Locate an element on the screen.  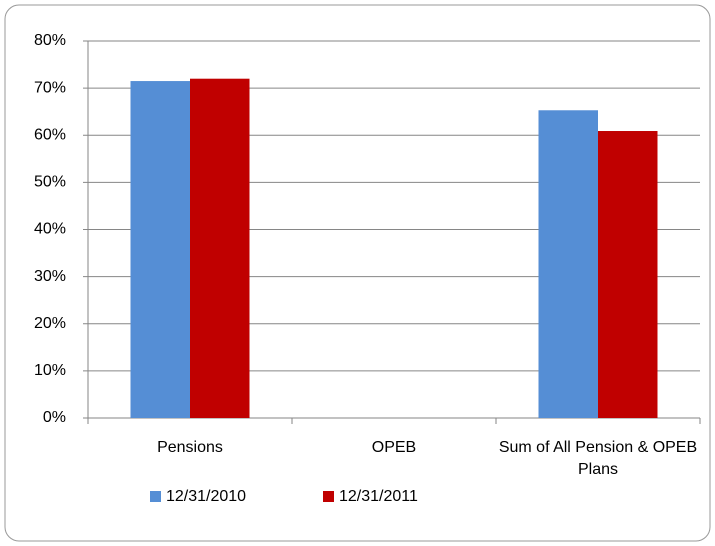
y-tick-label: 50% is located at coordinates (50, 182).